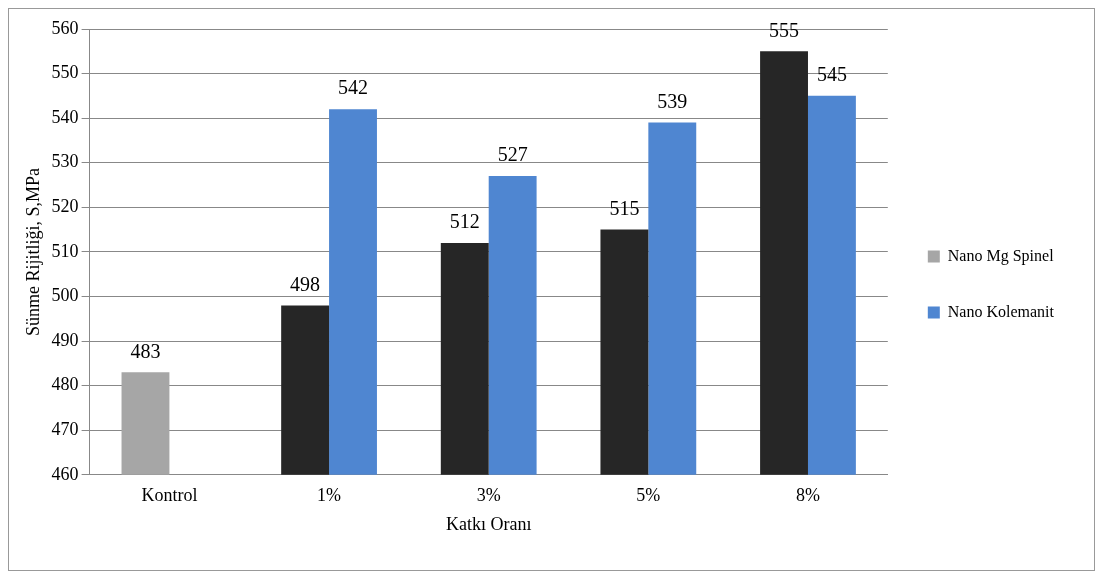  What do you see at coordinates (65, 161) in the screenshot?
I see `y-tick-label: 530` at bounding box center [65, 161].